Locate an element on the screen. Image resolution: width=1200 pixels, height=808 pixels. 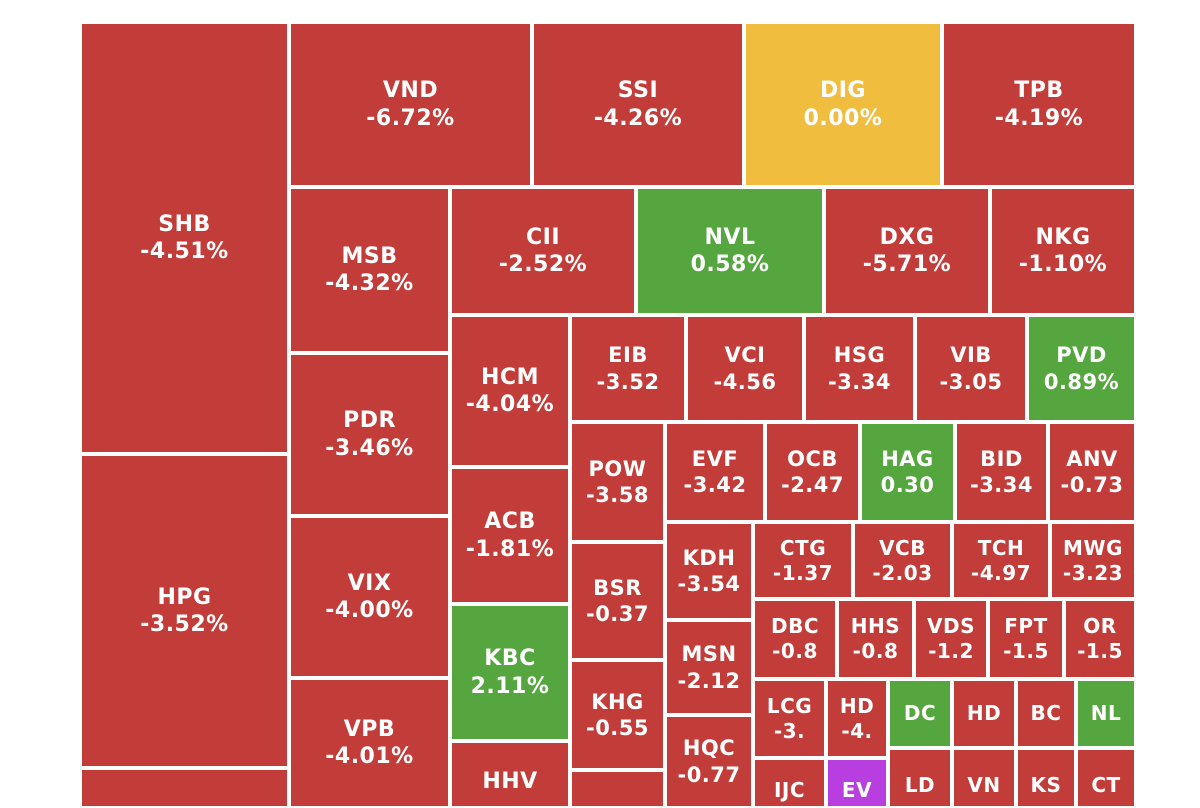
treemap-tile: DIG 0.00% is located at coordinates (843, 104).